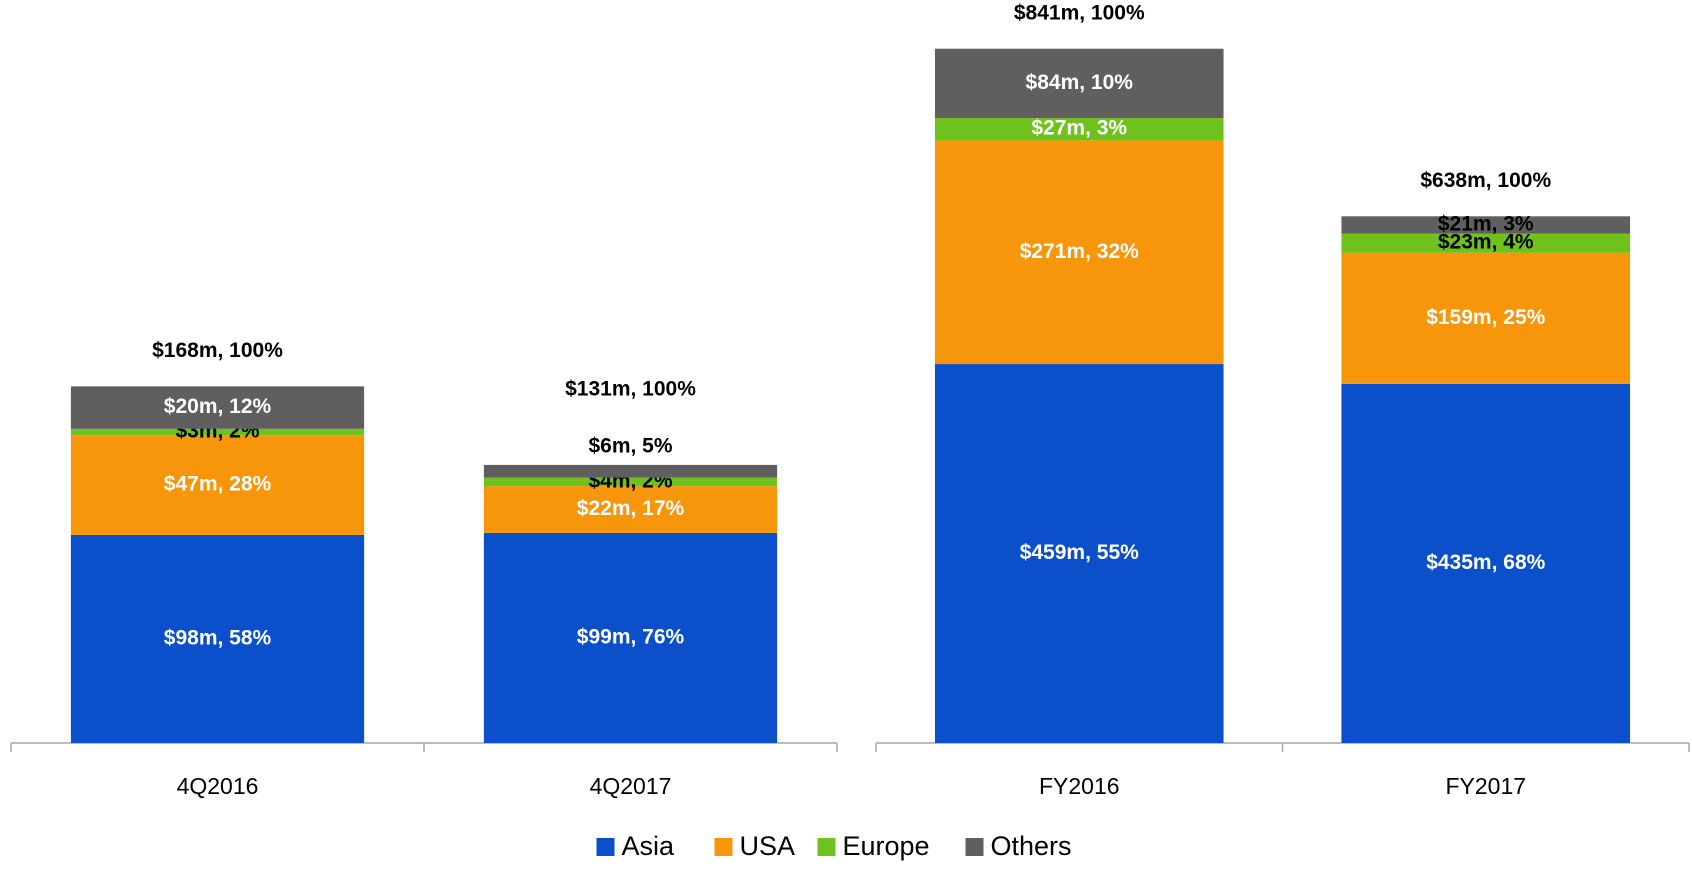 The height and width of the screenshot is (872, 1692). I want to click on data-label: $99m, 76%, so click(631, 636).